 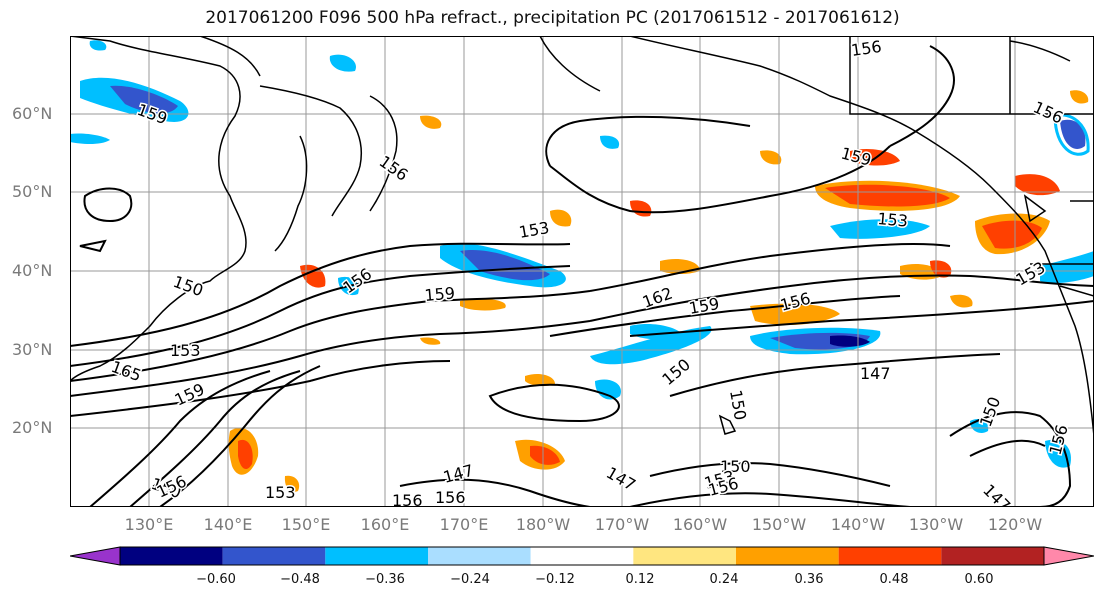 I want to click on colorbar-extend-low, so click(x=95, y=556).